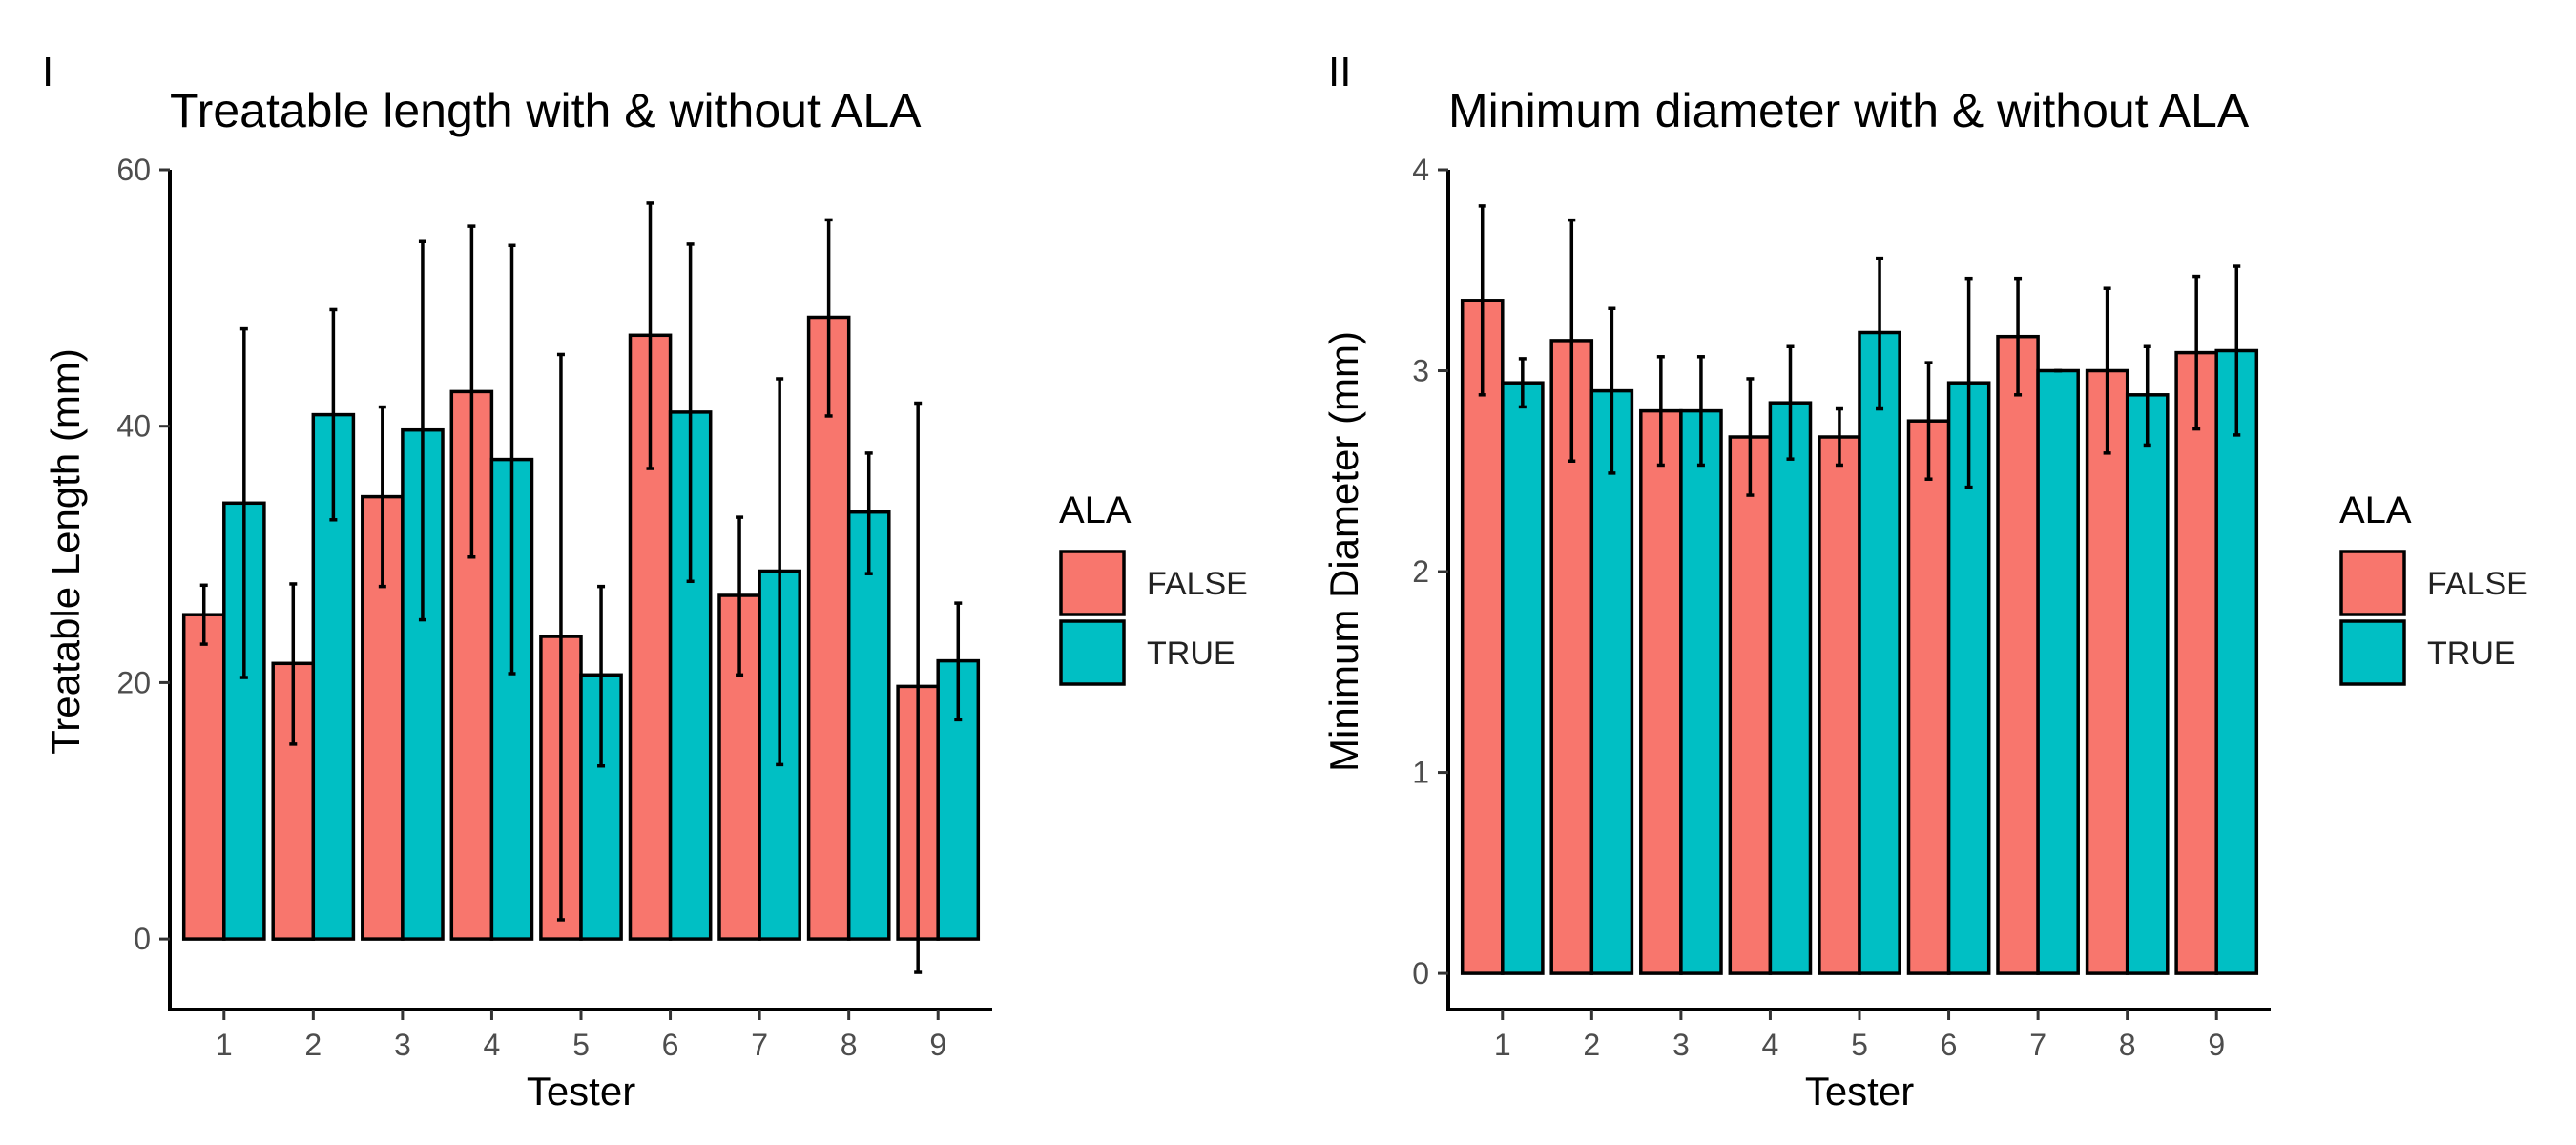  What do you see at coordinates (133, 427) in the screenshot?
I see `y-tick-label: 40` at bounding box center [133, 427].